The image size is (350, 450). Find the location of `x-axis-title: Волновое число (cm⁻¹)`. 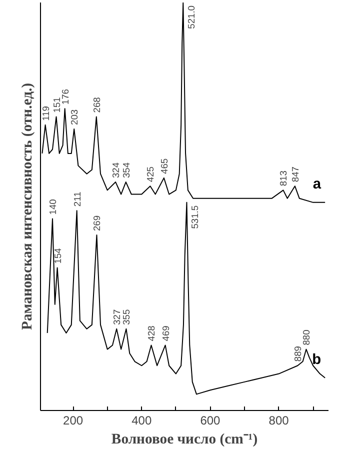

x-axis-title: Волновое число (cm⁻¹) is located at coordinates (184, 440).